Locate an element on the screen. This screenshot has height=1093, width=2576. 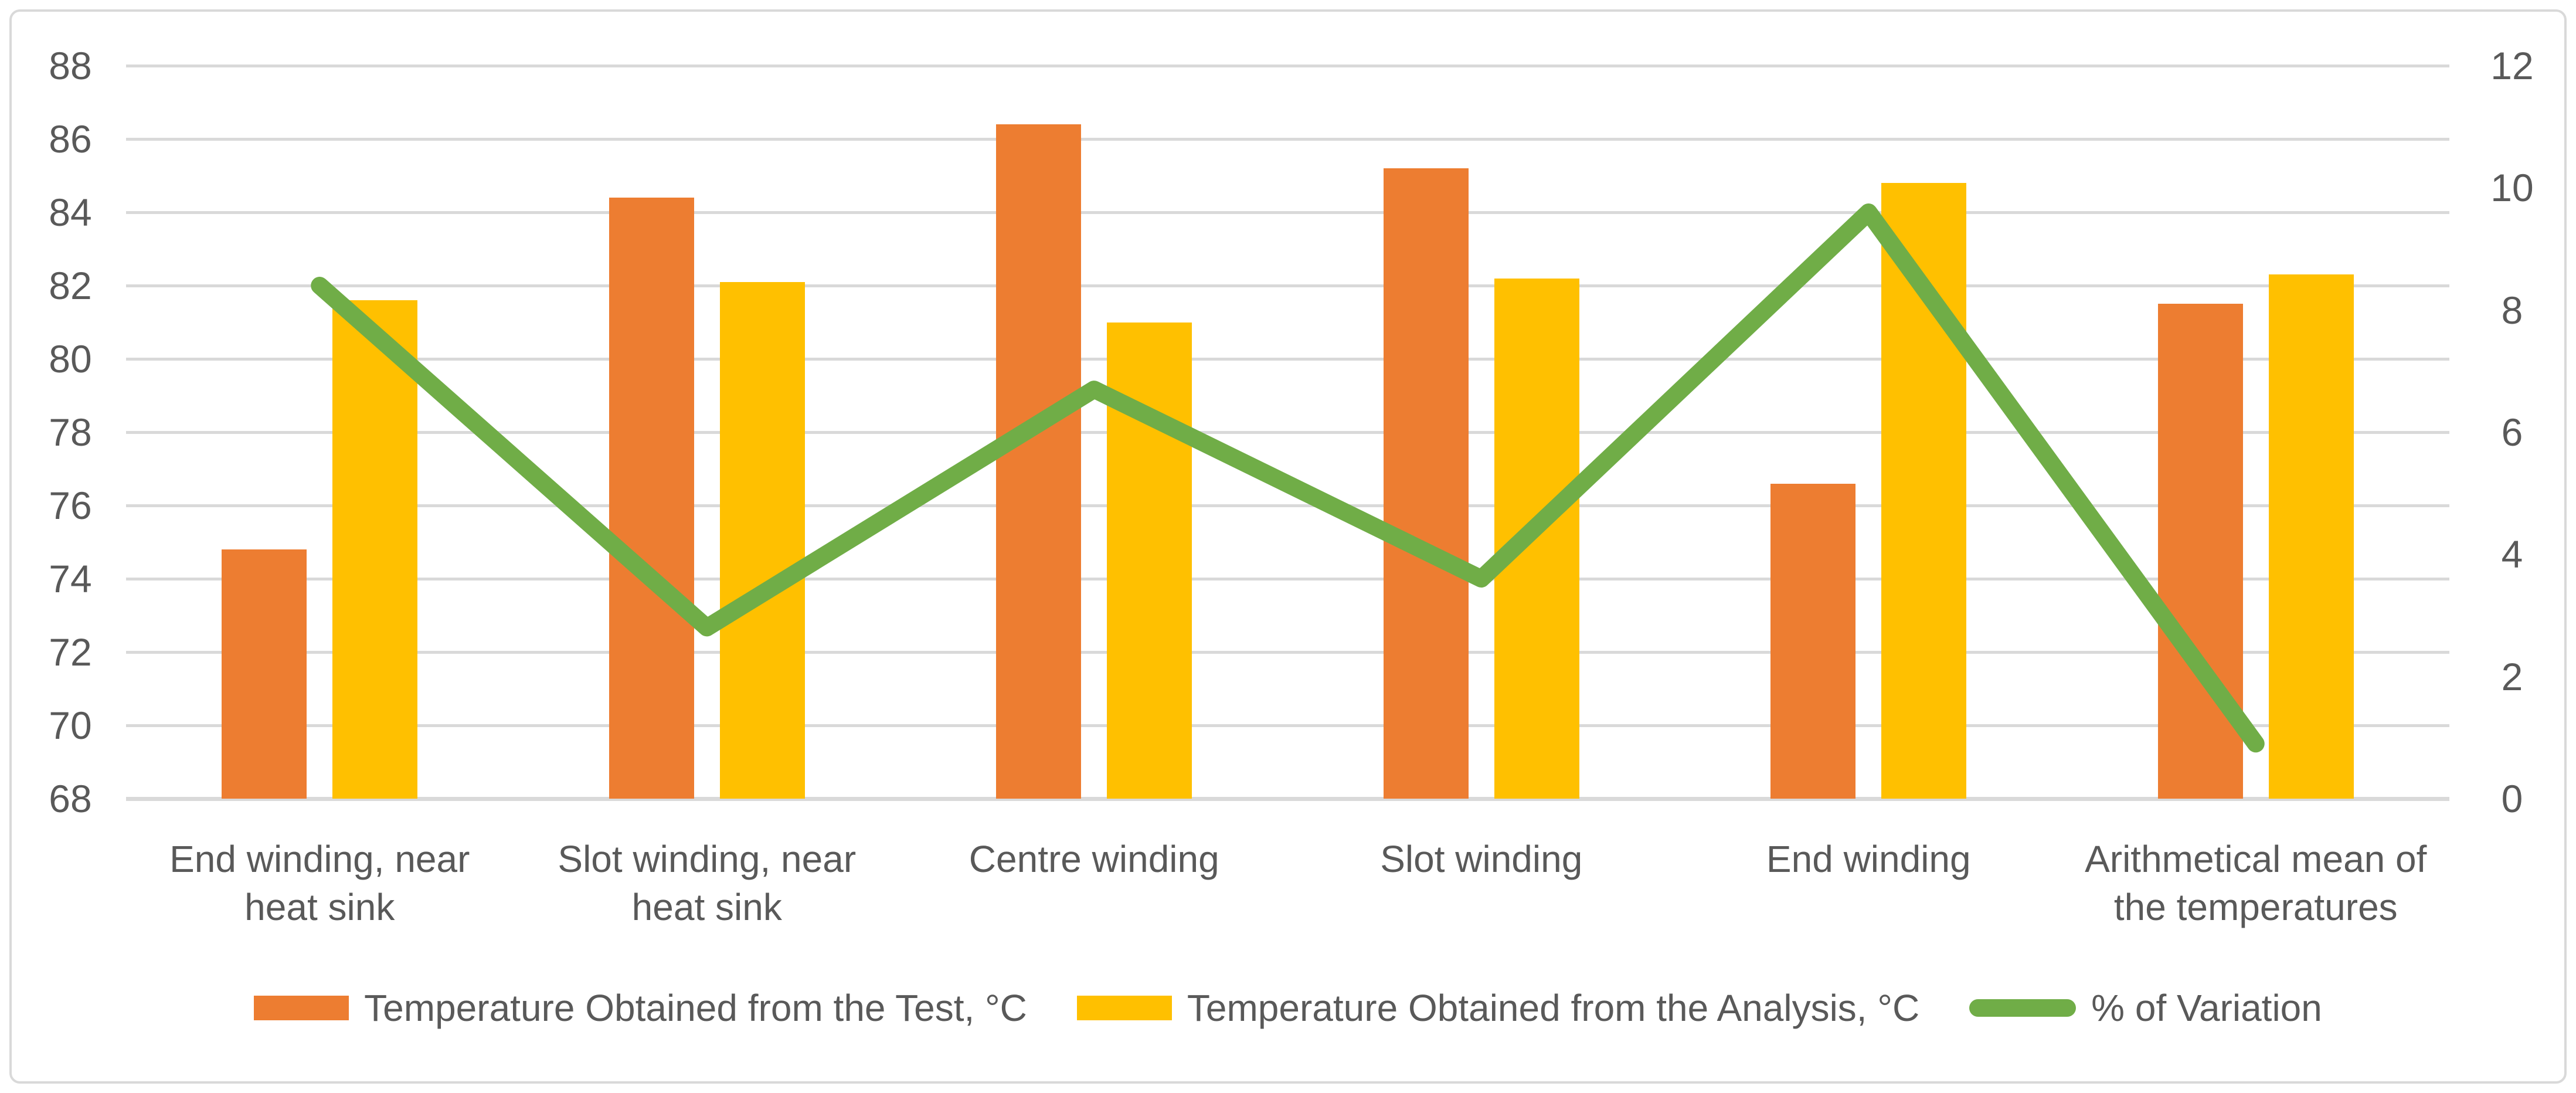
left-axis-tick: 84 is located at coordinates (71, 212).